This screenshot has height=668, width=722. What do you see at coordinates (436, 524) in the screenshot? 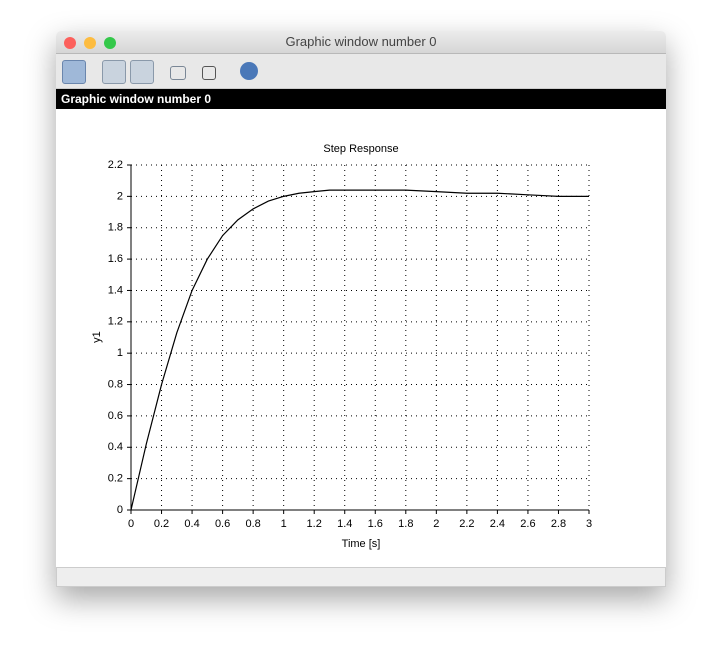
I see `x-tick-label: 2` at bounding box center [436, 524].